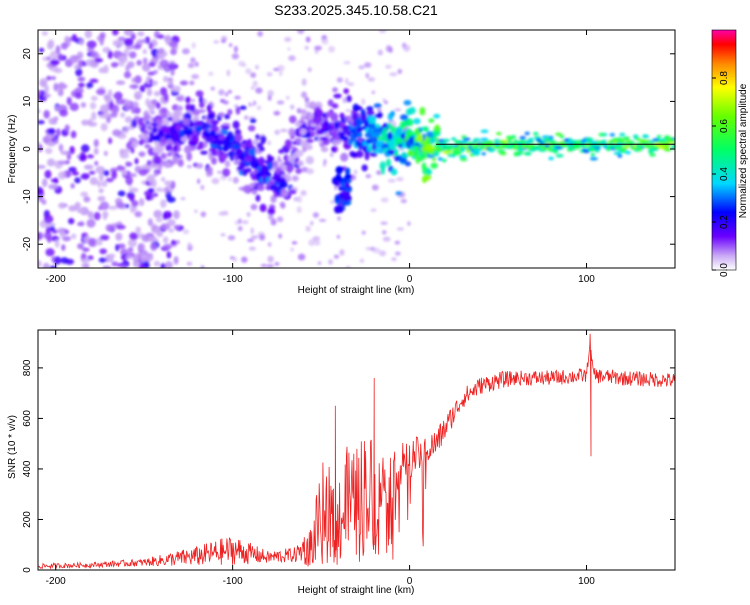 The height and width of the screenshot is (605, 750). Describe the element at coordinates (356, 590) in the screenshot. I see `snr-x-label: Height of straight line (km)` at that location.